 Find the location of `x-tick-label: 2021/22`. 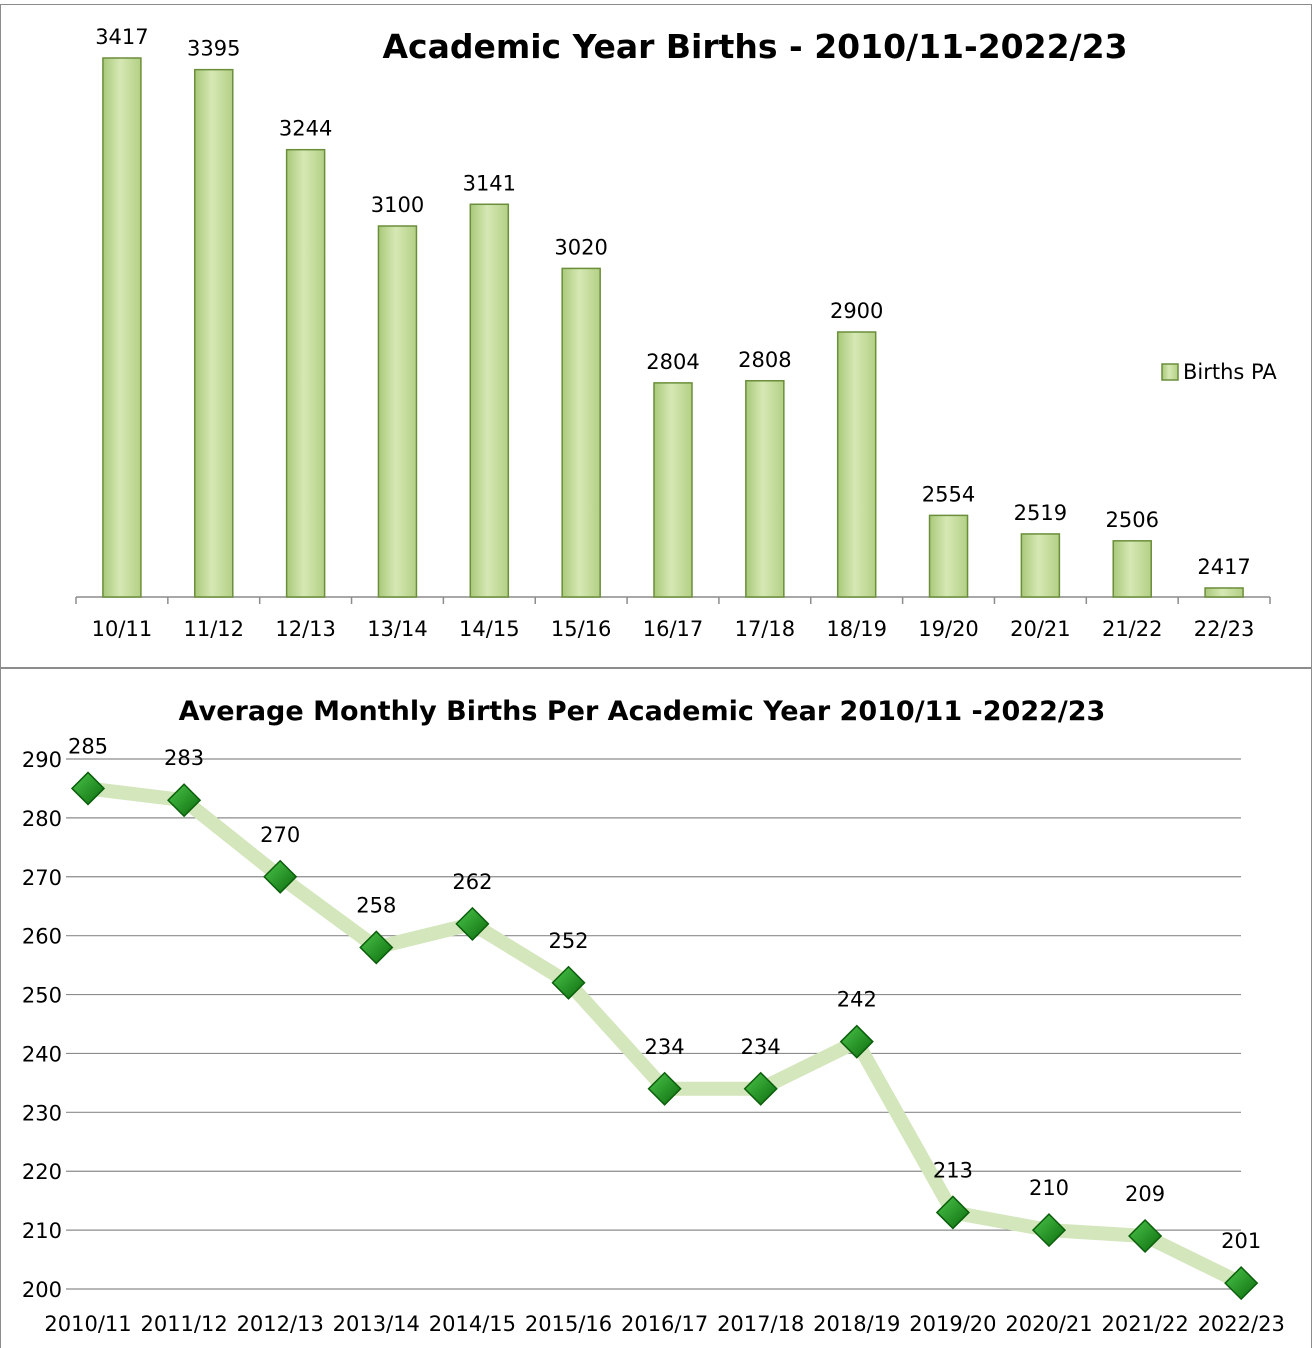

x-tick-label: 2021/22 is located at coordinates (1144, 1324).